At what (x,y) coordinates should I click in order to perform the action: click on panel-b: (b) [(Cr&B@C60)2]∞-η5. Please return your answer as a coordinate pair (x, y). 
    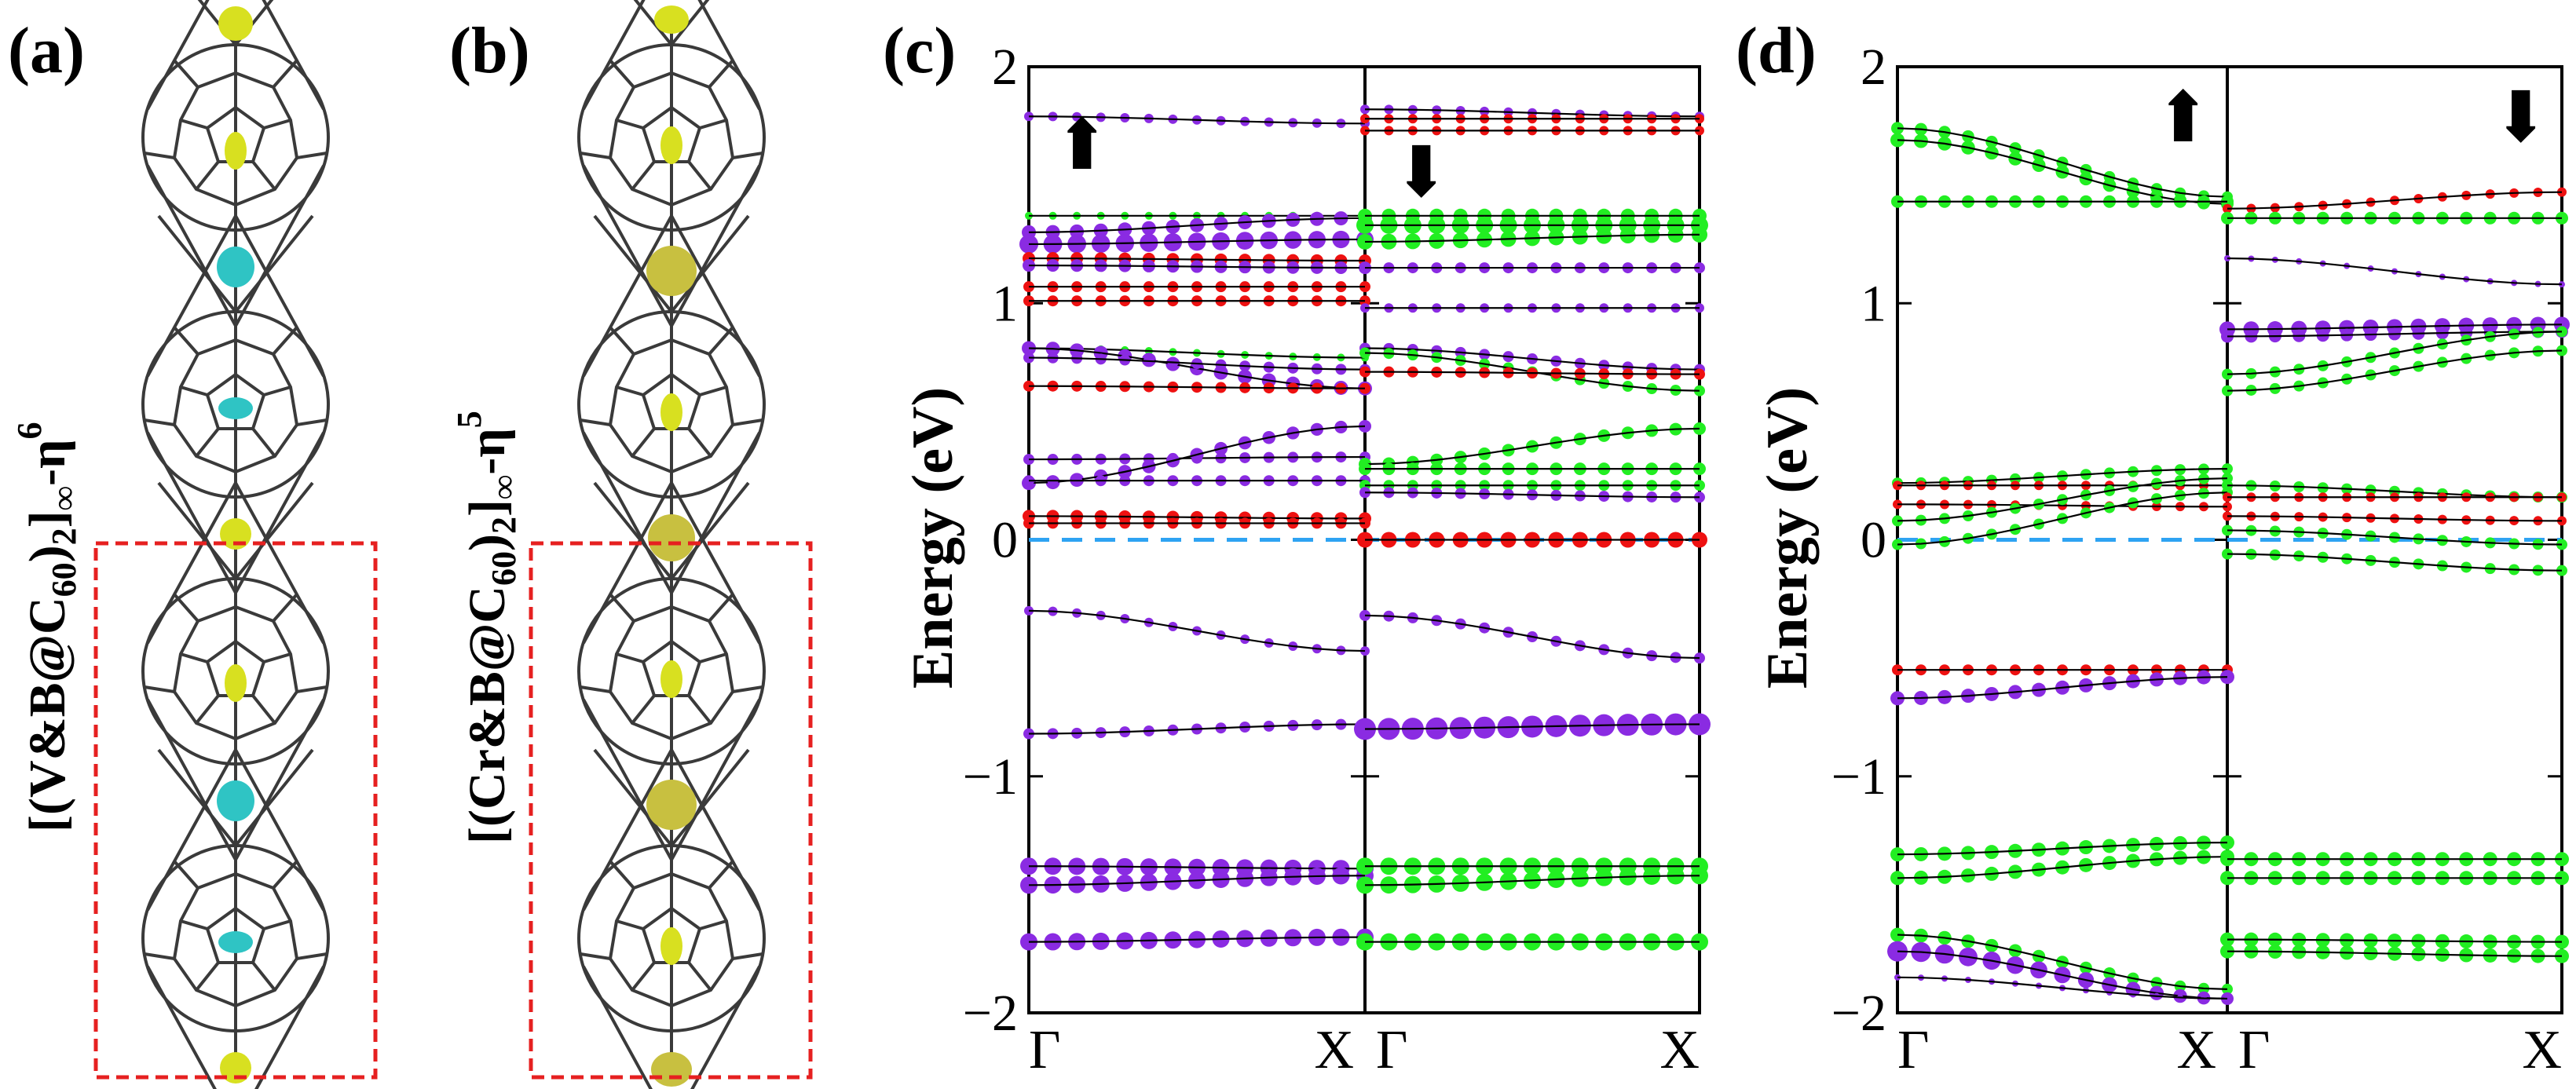
    Looking at the image, I should click on (631, 544).